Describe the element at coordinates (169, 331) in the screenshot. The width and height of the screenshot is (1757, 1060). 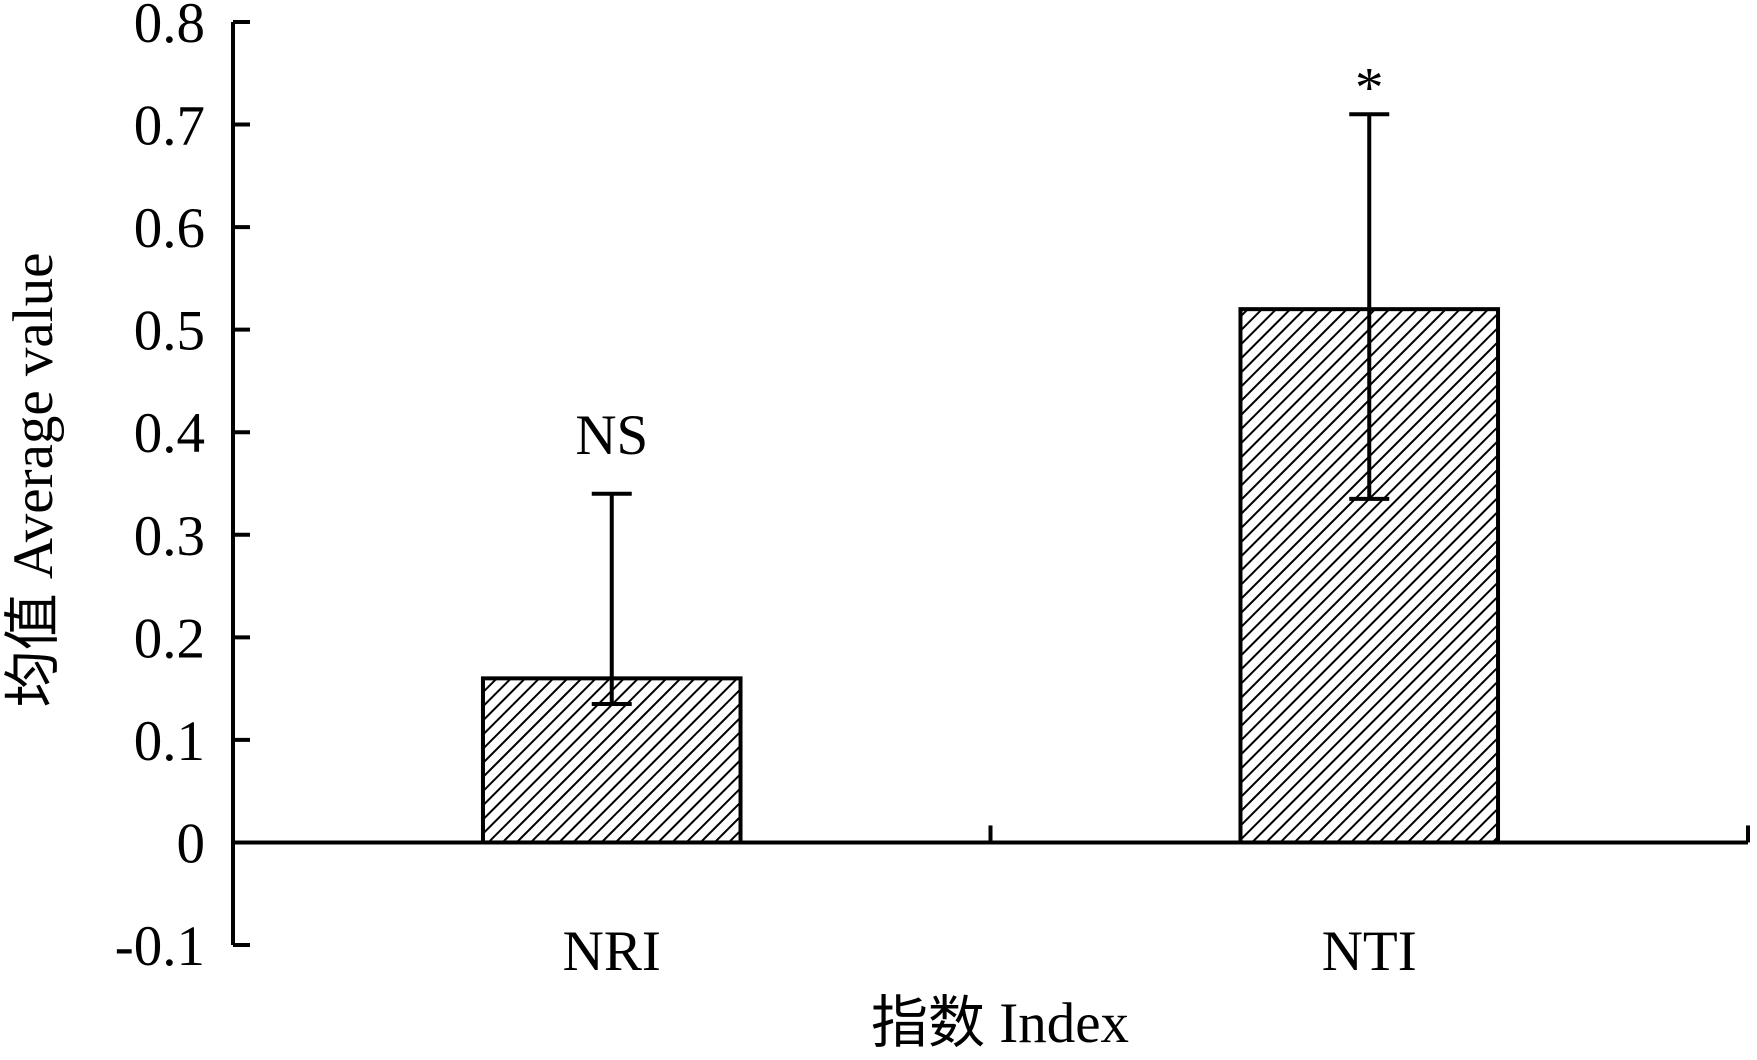
I see `y-tick-label: 0.5` at that location.